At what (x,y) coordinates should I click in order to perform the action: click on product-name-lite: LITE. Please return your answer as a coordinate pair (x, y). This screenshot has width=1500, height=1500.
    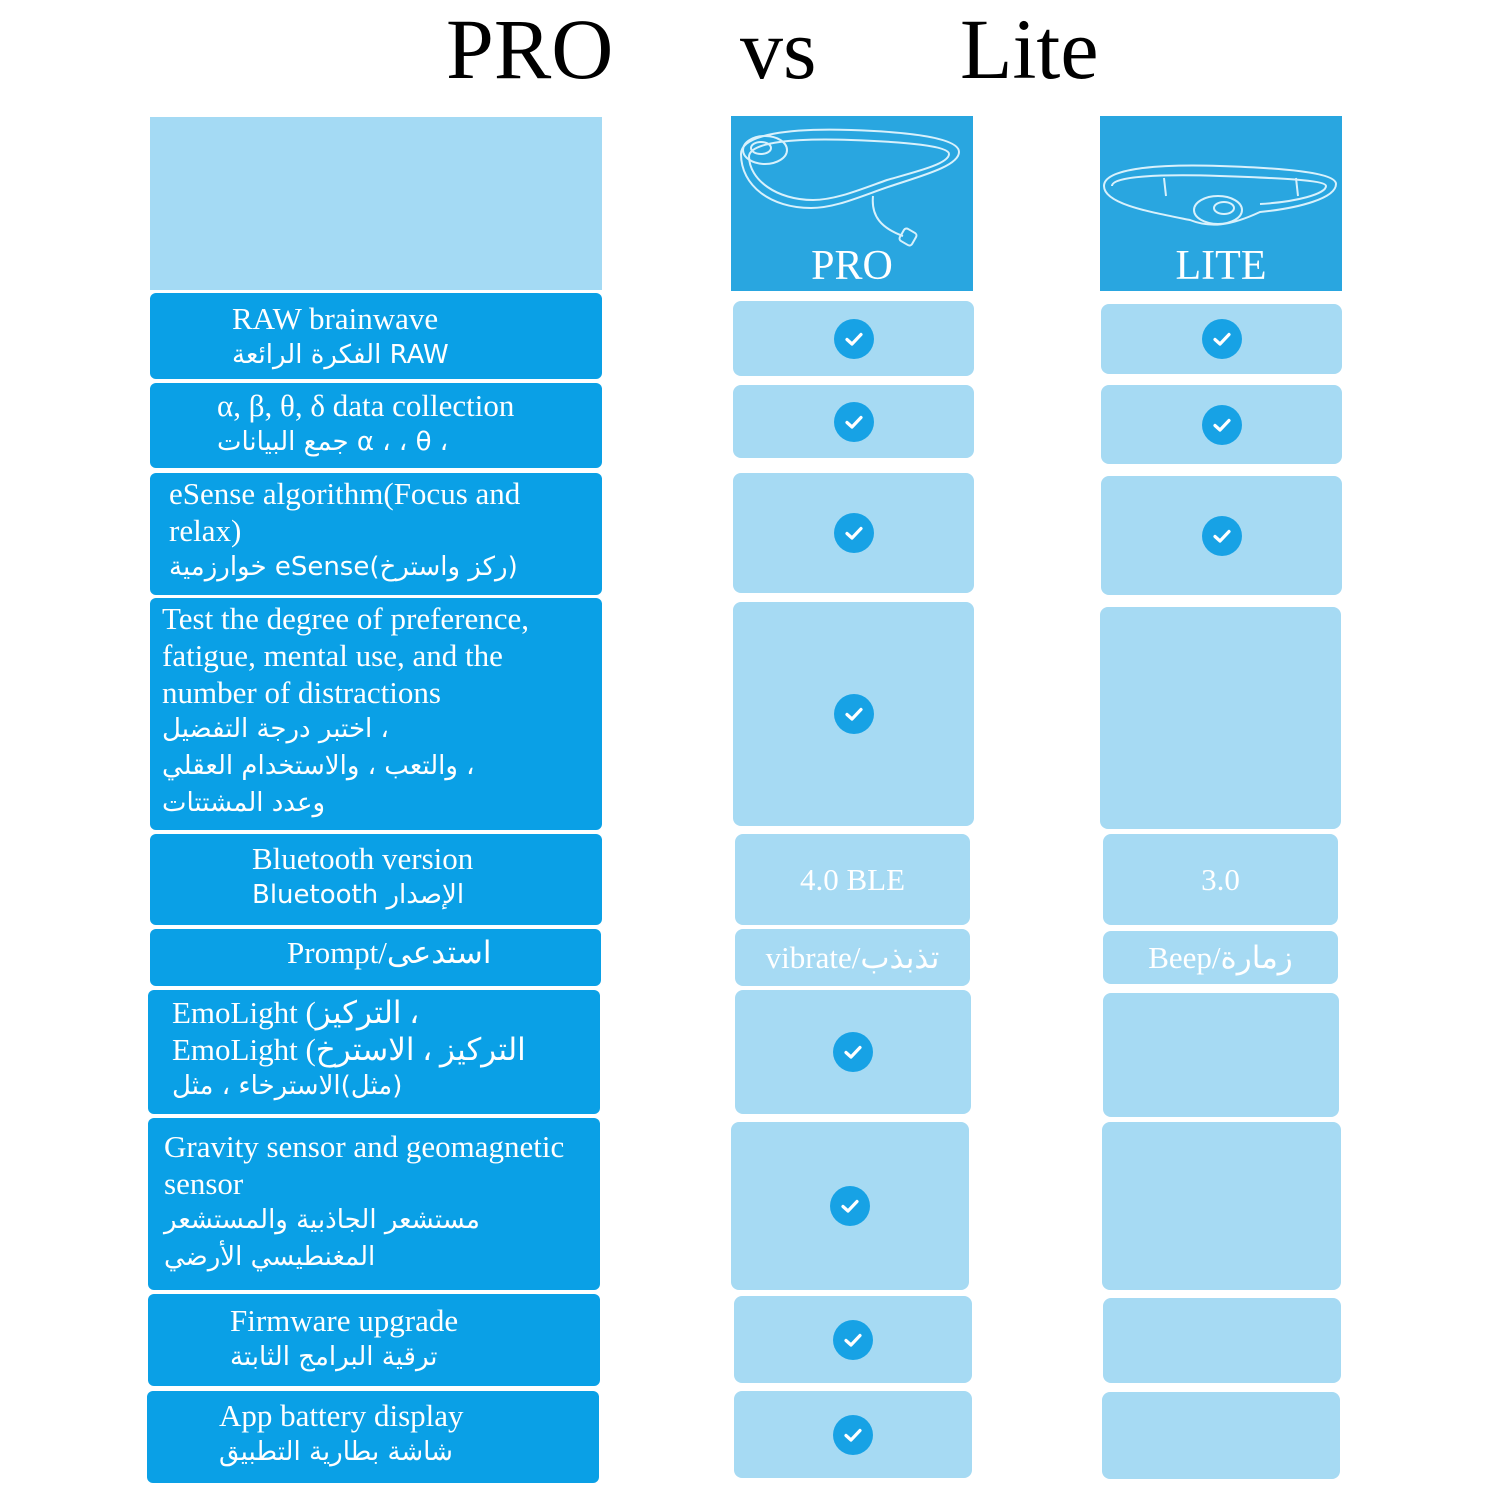
    Looking at the image, I should click on (1221, 266).